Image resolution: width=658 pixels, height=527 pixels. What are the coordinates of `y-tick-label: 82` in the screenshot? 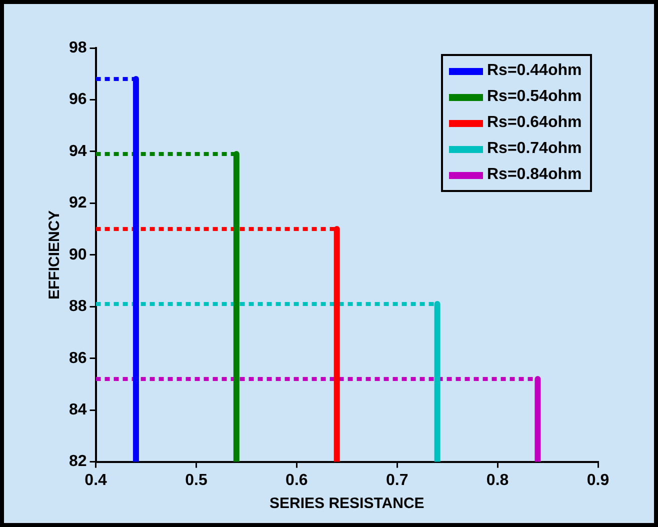 It's located at (78, 461).